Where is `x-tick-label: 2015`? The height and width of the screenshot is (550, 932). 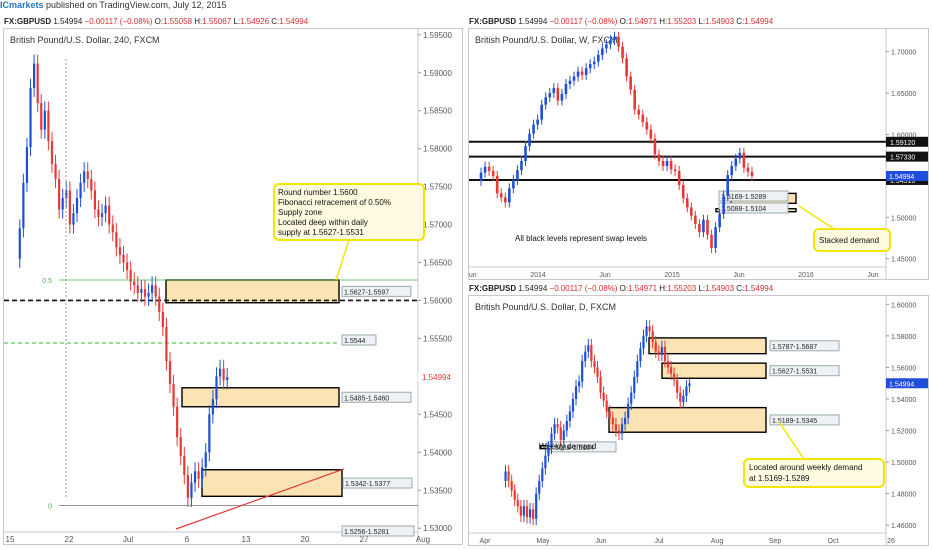
x-tick-label: 2015 is located at coordinates (672, 275).